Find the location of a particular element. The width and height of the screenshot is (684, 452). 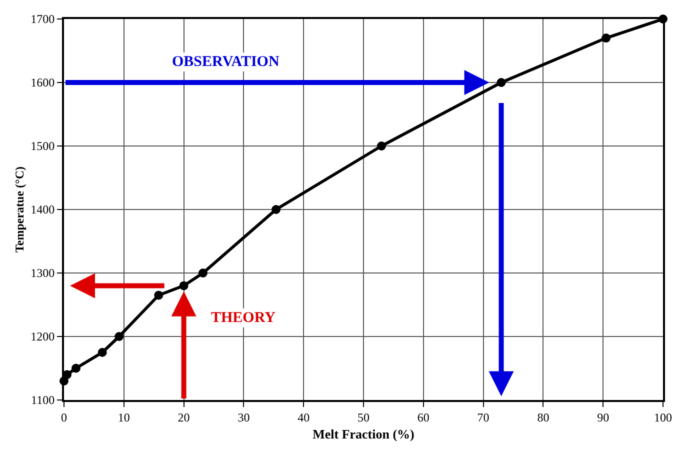

y-tick-label: 1500 is located at coordinates (42, 146).